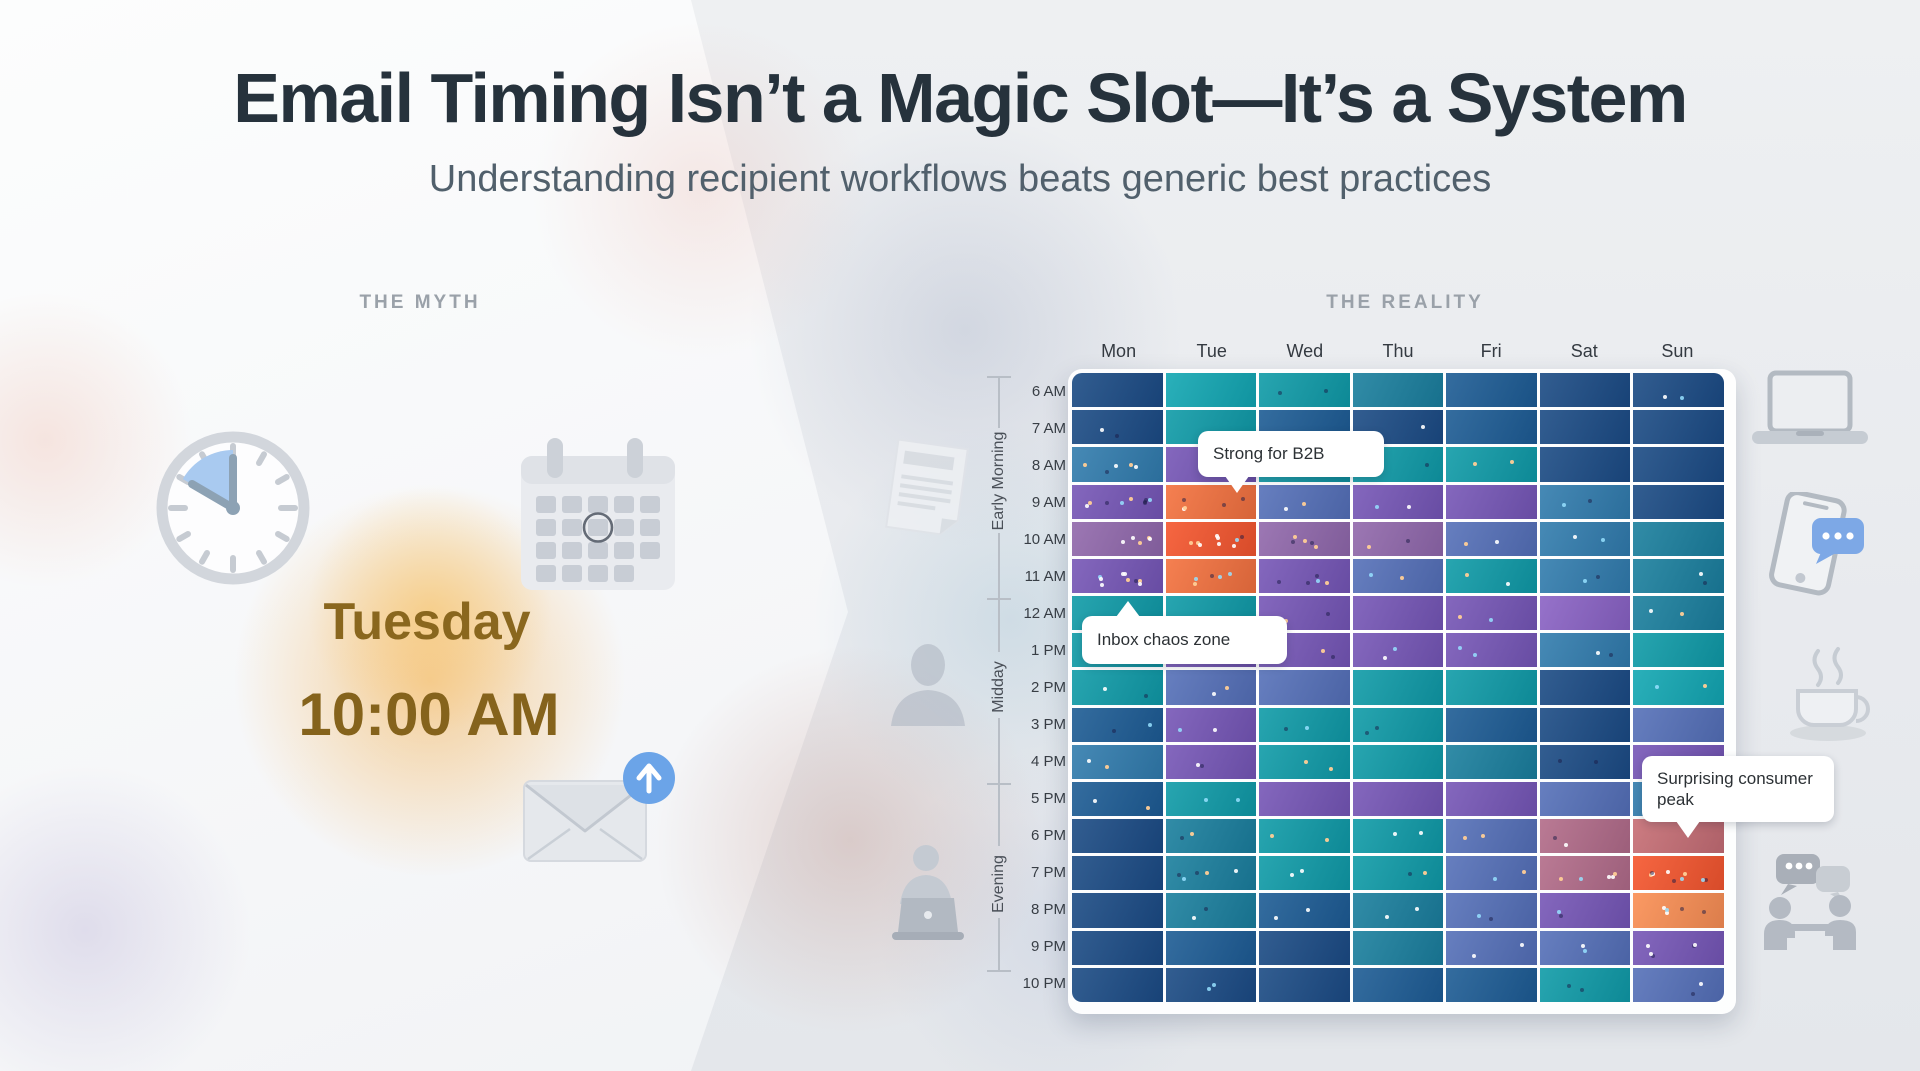  Describe the element at coordinates (420, 302) in the screenshot. I see `myth-section-label: THE MYTH` at that location.